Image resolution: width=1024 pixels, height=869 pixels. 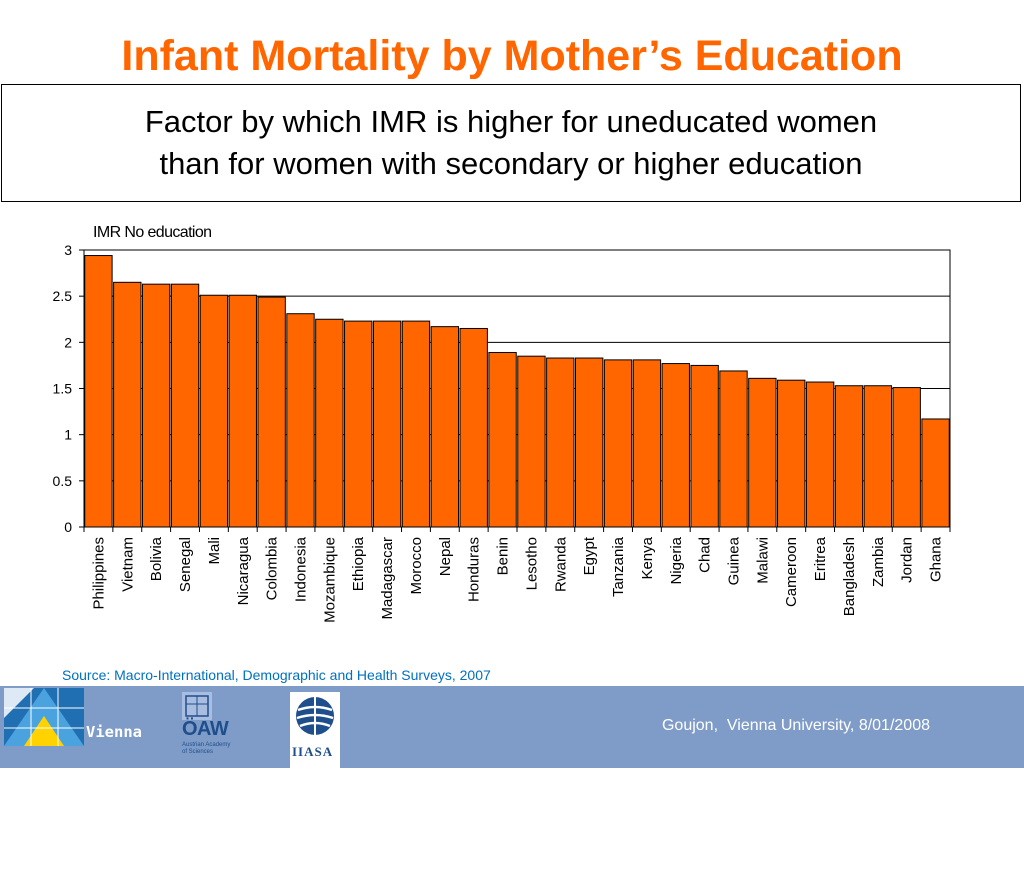 What do you see at coordinates (63, 389) in the screenshot?
I see `y-tick-label: 1.5` at bounding box center [63, 389].